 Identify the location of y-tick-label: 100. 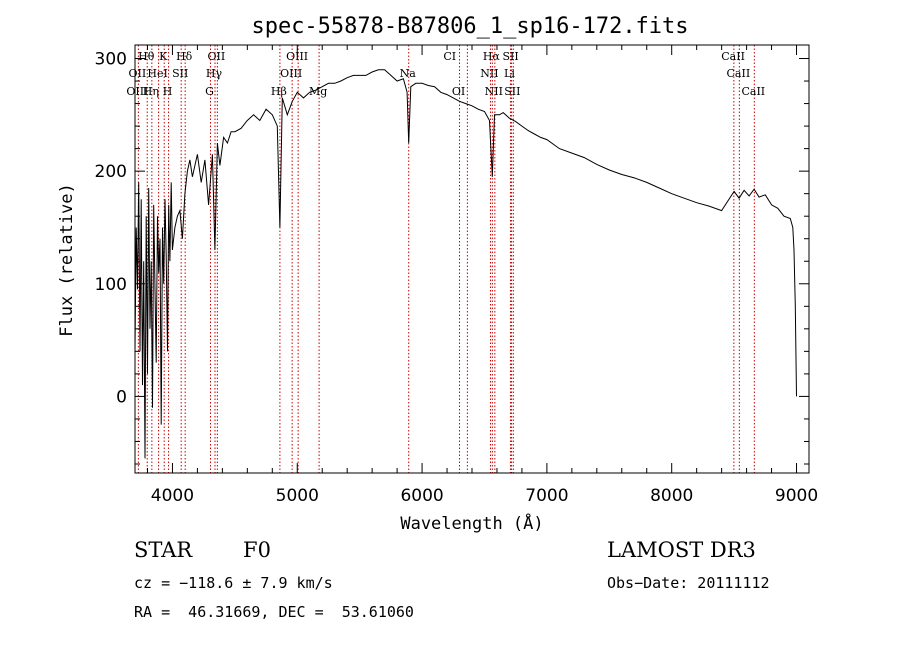
(111, 285).